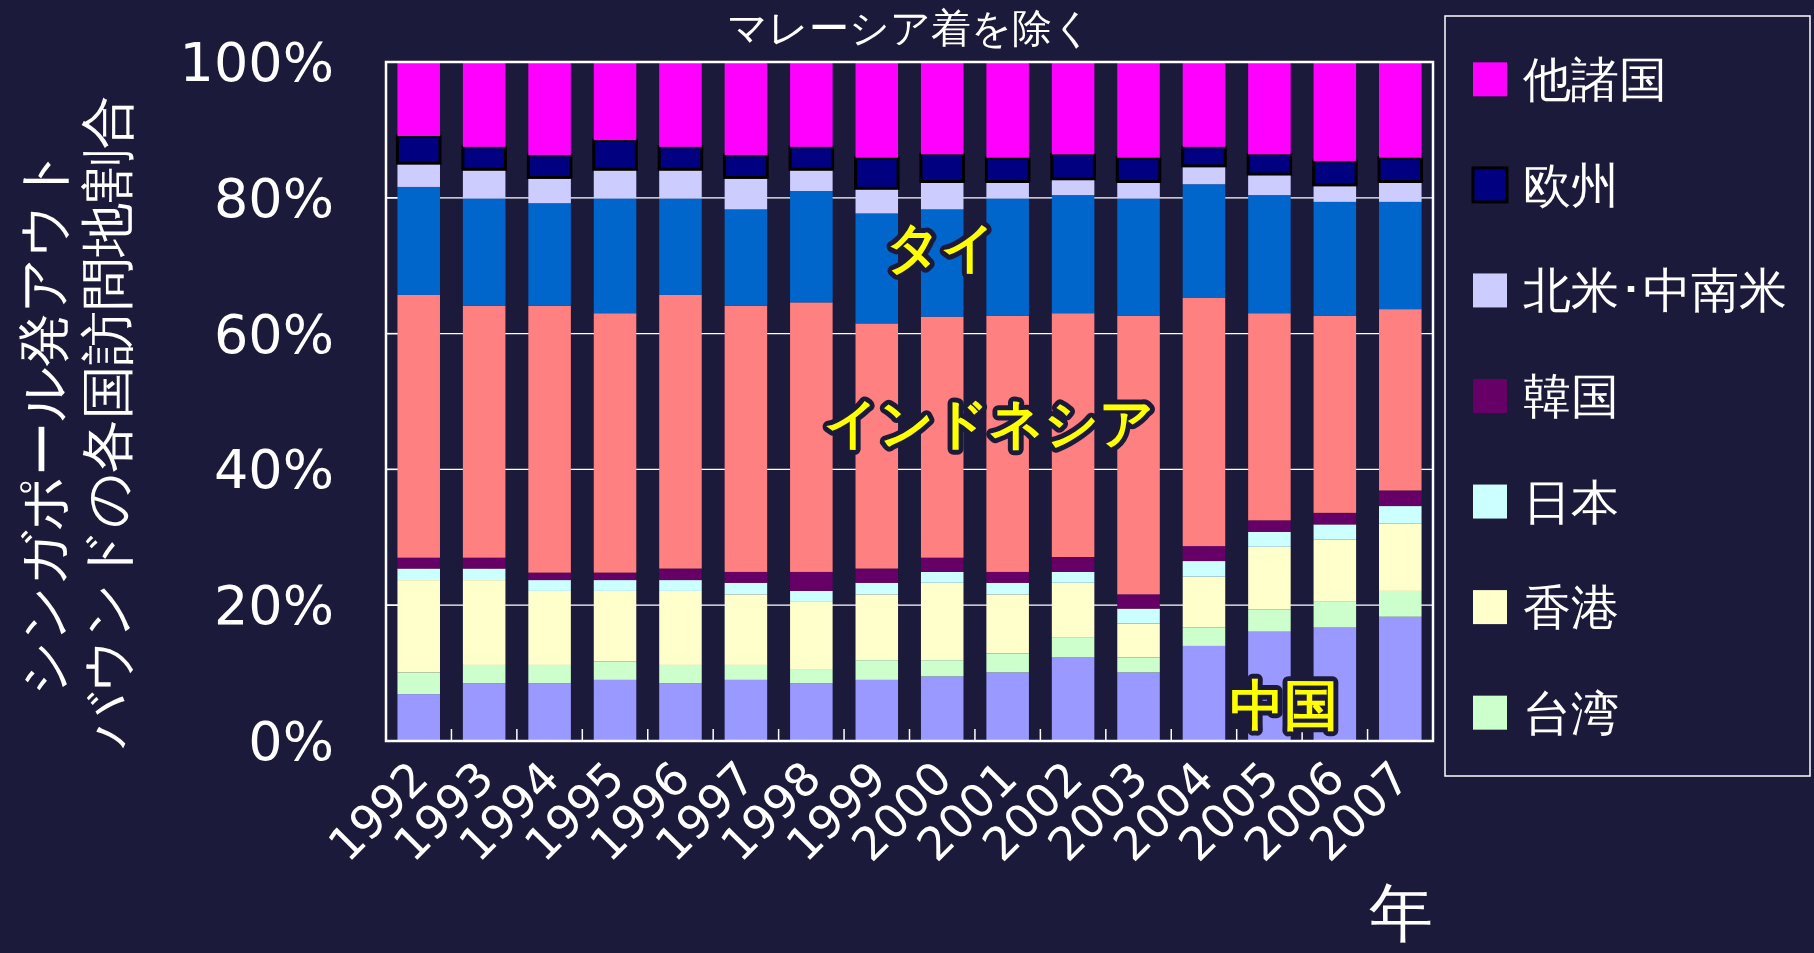  What do you see at coordinates (1571, 607) in the screenshot?
I see `legend-label: 香港` at bounding box center [1571, 607].